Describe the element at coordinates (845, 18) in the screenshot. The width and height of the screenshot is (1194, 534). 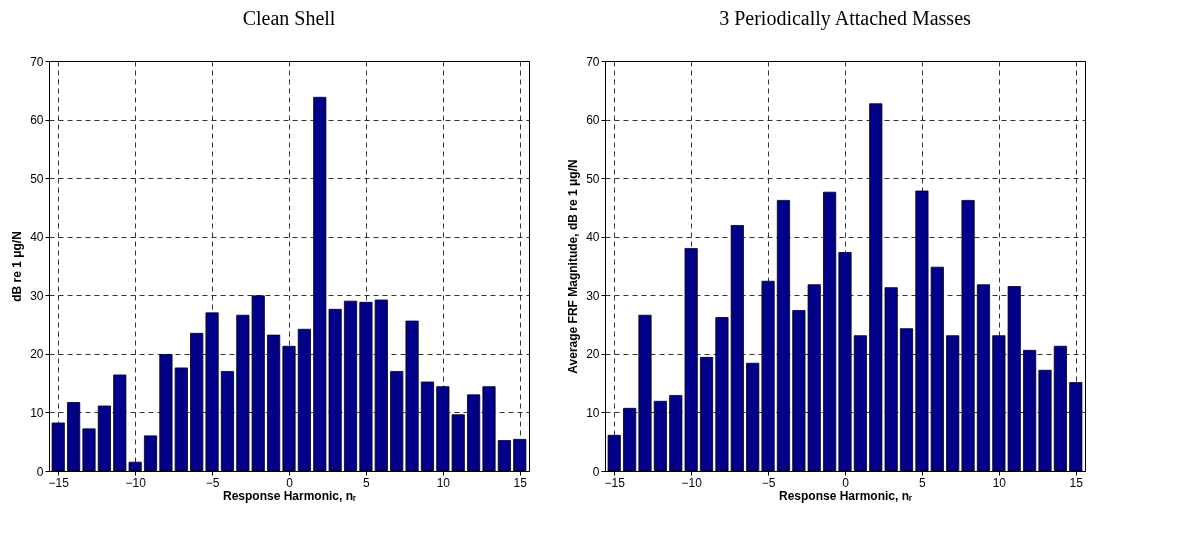
I see `chart-title: 3 Periodically Attached Masses` at that location.